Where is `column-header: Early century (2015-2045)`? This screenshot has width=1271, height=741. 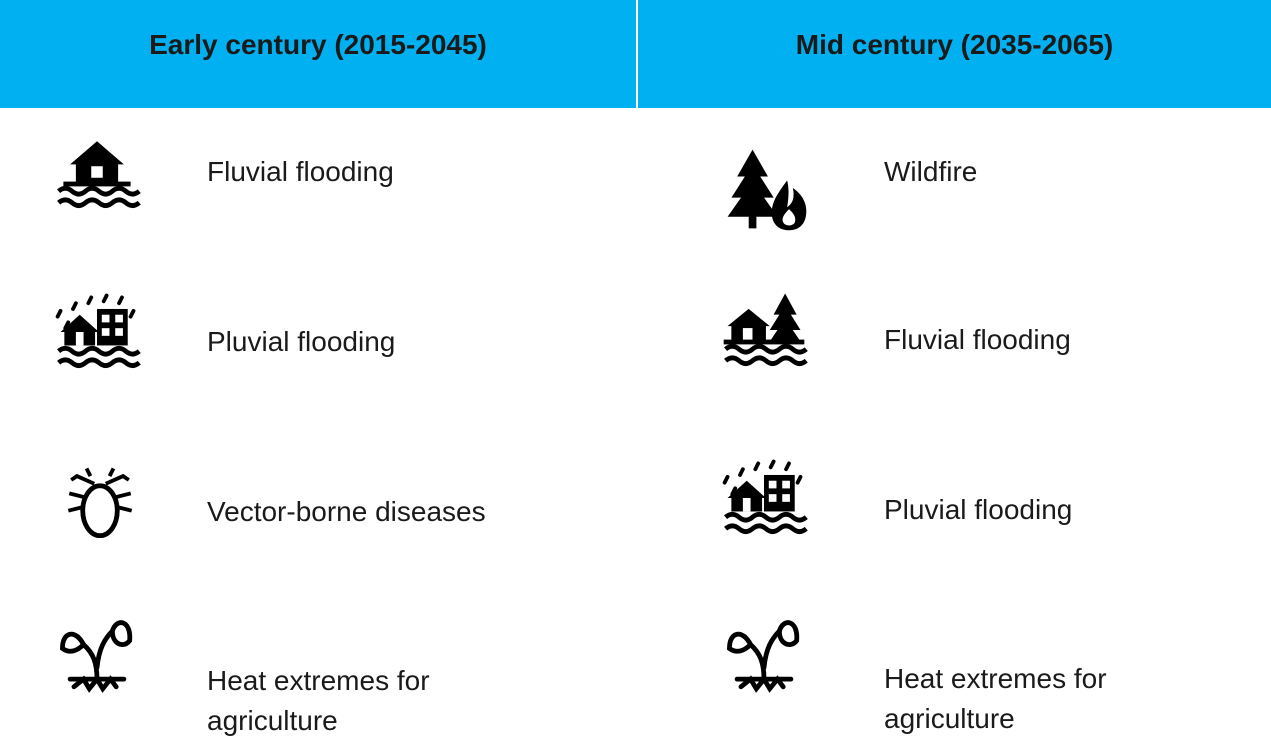
column-header: Early century (2015-2045) is located at coordinates (318, 54).